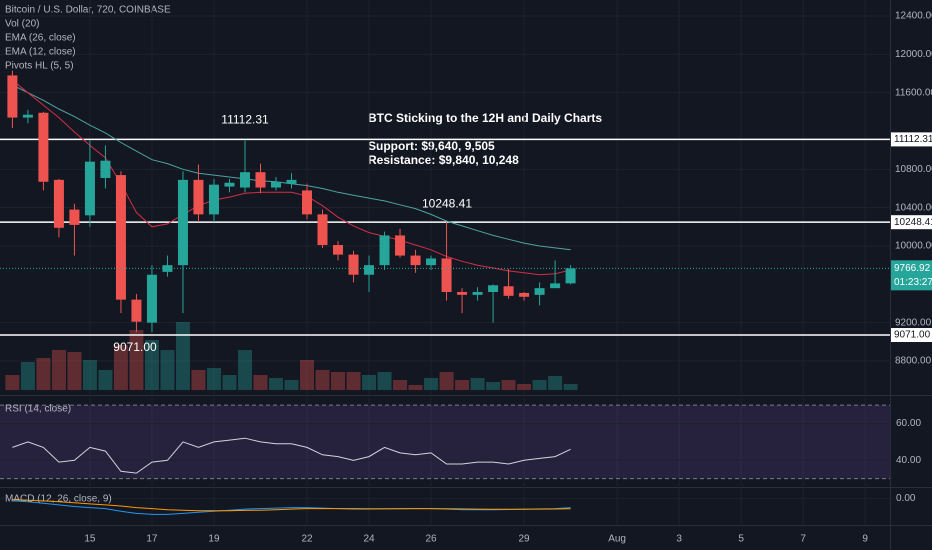  I want to click on annotation-headline: BTC Sticking to the 12H and Daily Charts, so click(485, 118).